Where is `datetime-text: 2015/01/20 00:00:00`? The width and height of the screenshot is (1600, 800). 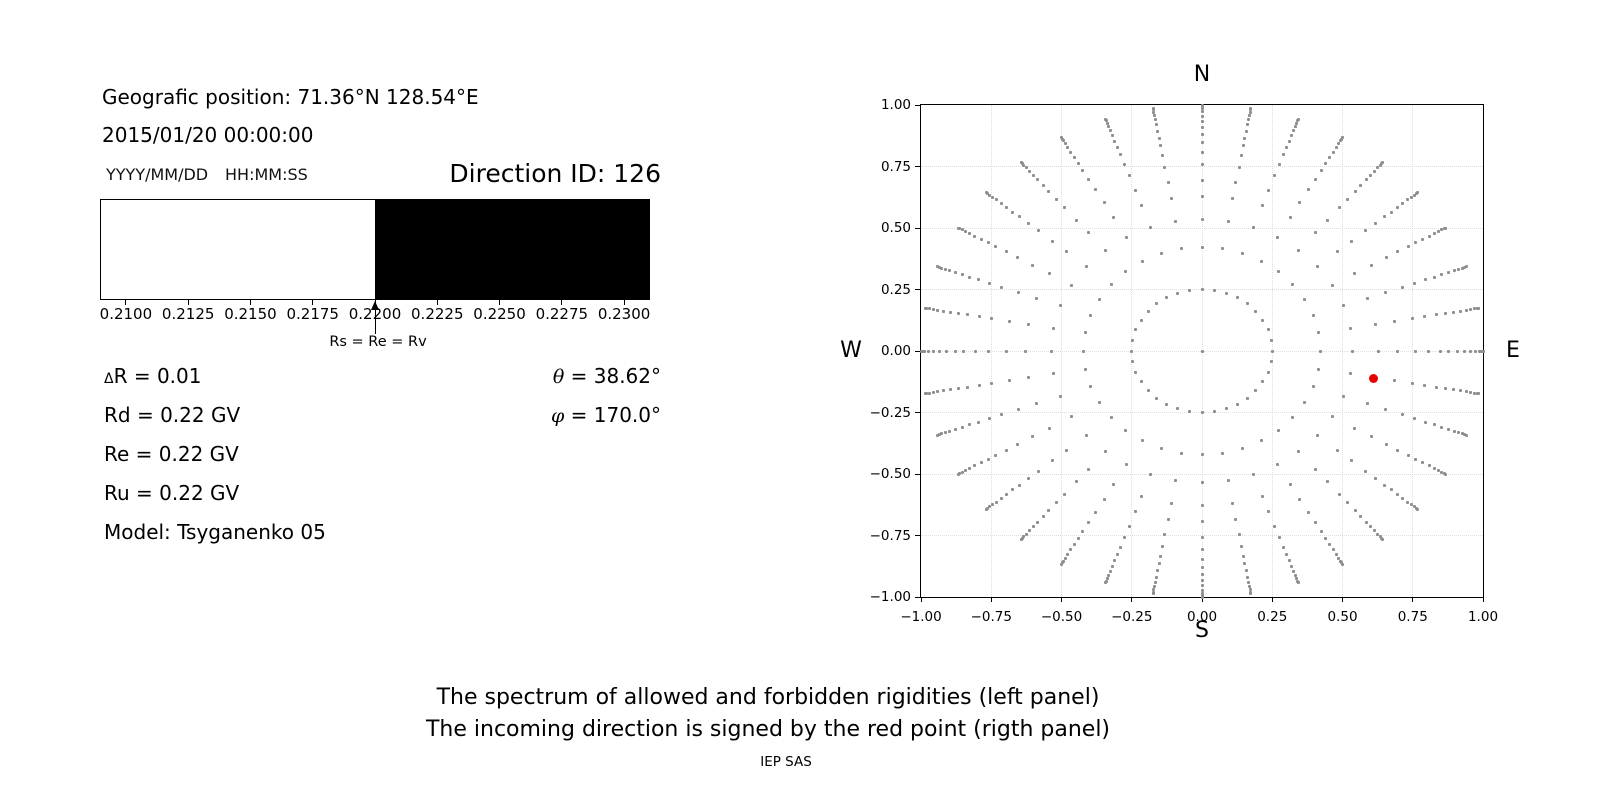
datetime-text: 2015/01/20 00:00:00 is located at coordinates (208, 135).